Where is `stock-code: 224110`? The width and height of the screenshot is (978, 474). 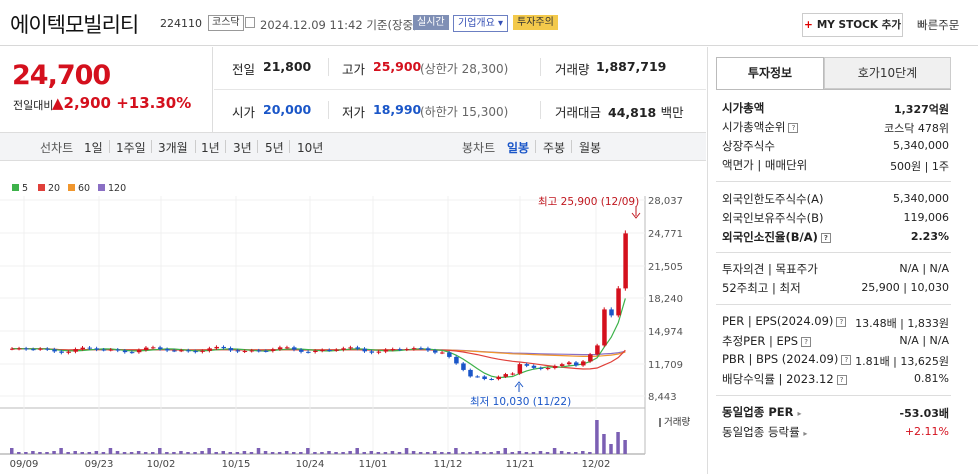 stock-code: 224110 is located at coordinates (181, 23).